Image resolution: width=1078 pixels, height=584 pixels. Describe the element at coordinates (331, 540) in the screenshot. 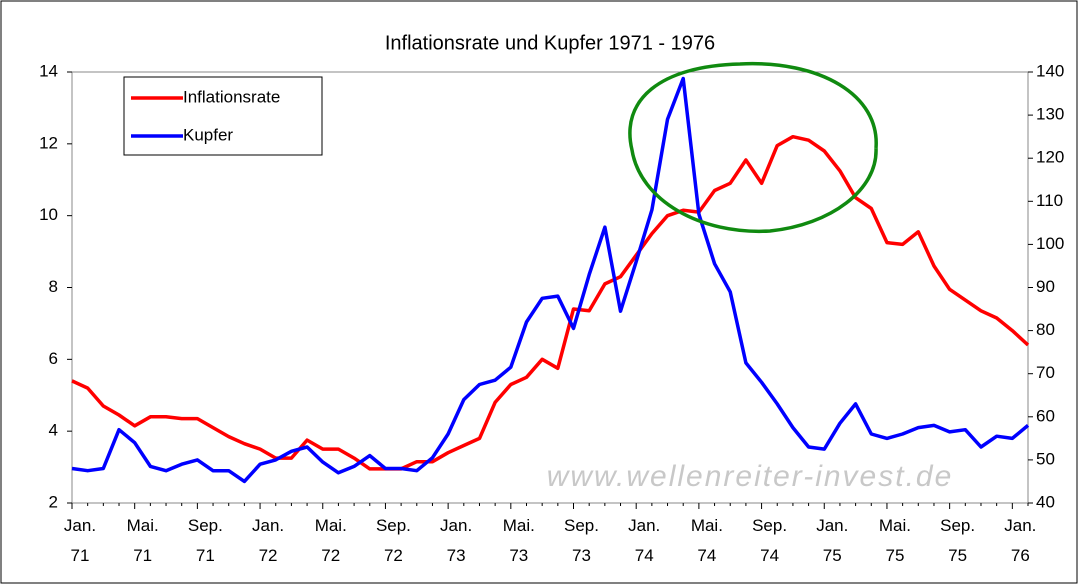

I see `x-tick-label: Mai. 72` at that location.